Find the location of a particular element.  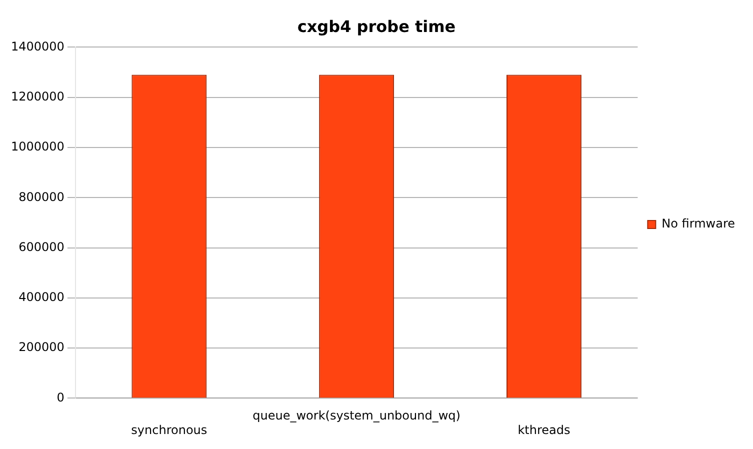

y-tick-label: 1200000 is located at coordinates (37, 96).